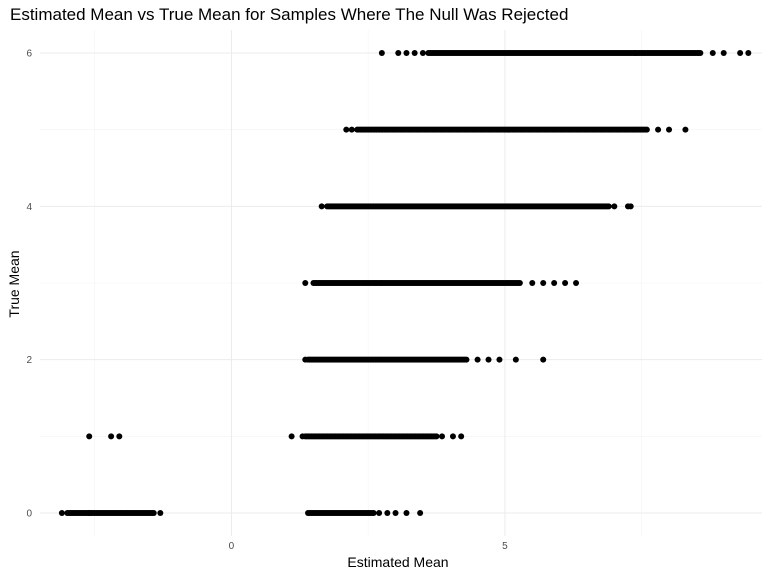 This screenshot has width=768, height=576. What do you see at coordinates (232, 546) in the screenshot?
I see `x-tick-label-0: 0` at bounding box center [232, 546].